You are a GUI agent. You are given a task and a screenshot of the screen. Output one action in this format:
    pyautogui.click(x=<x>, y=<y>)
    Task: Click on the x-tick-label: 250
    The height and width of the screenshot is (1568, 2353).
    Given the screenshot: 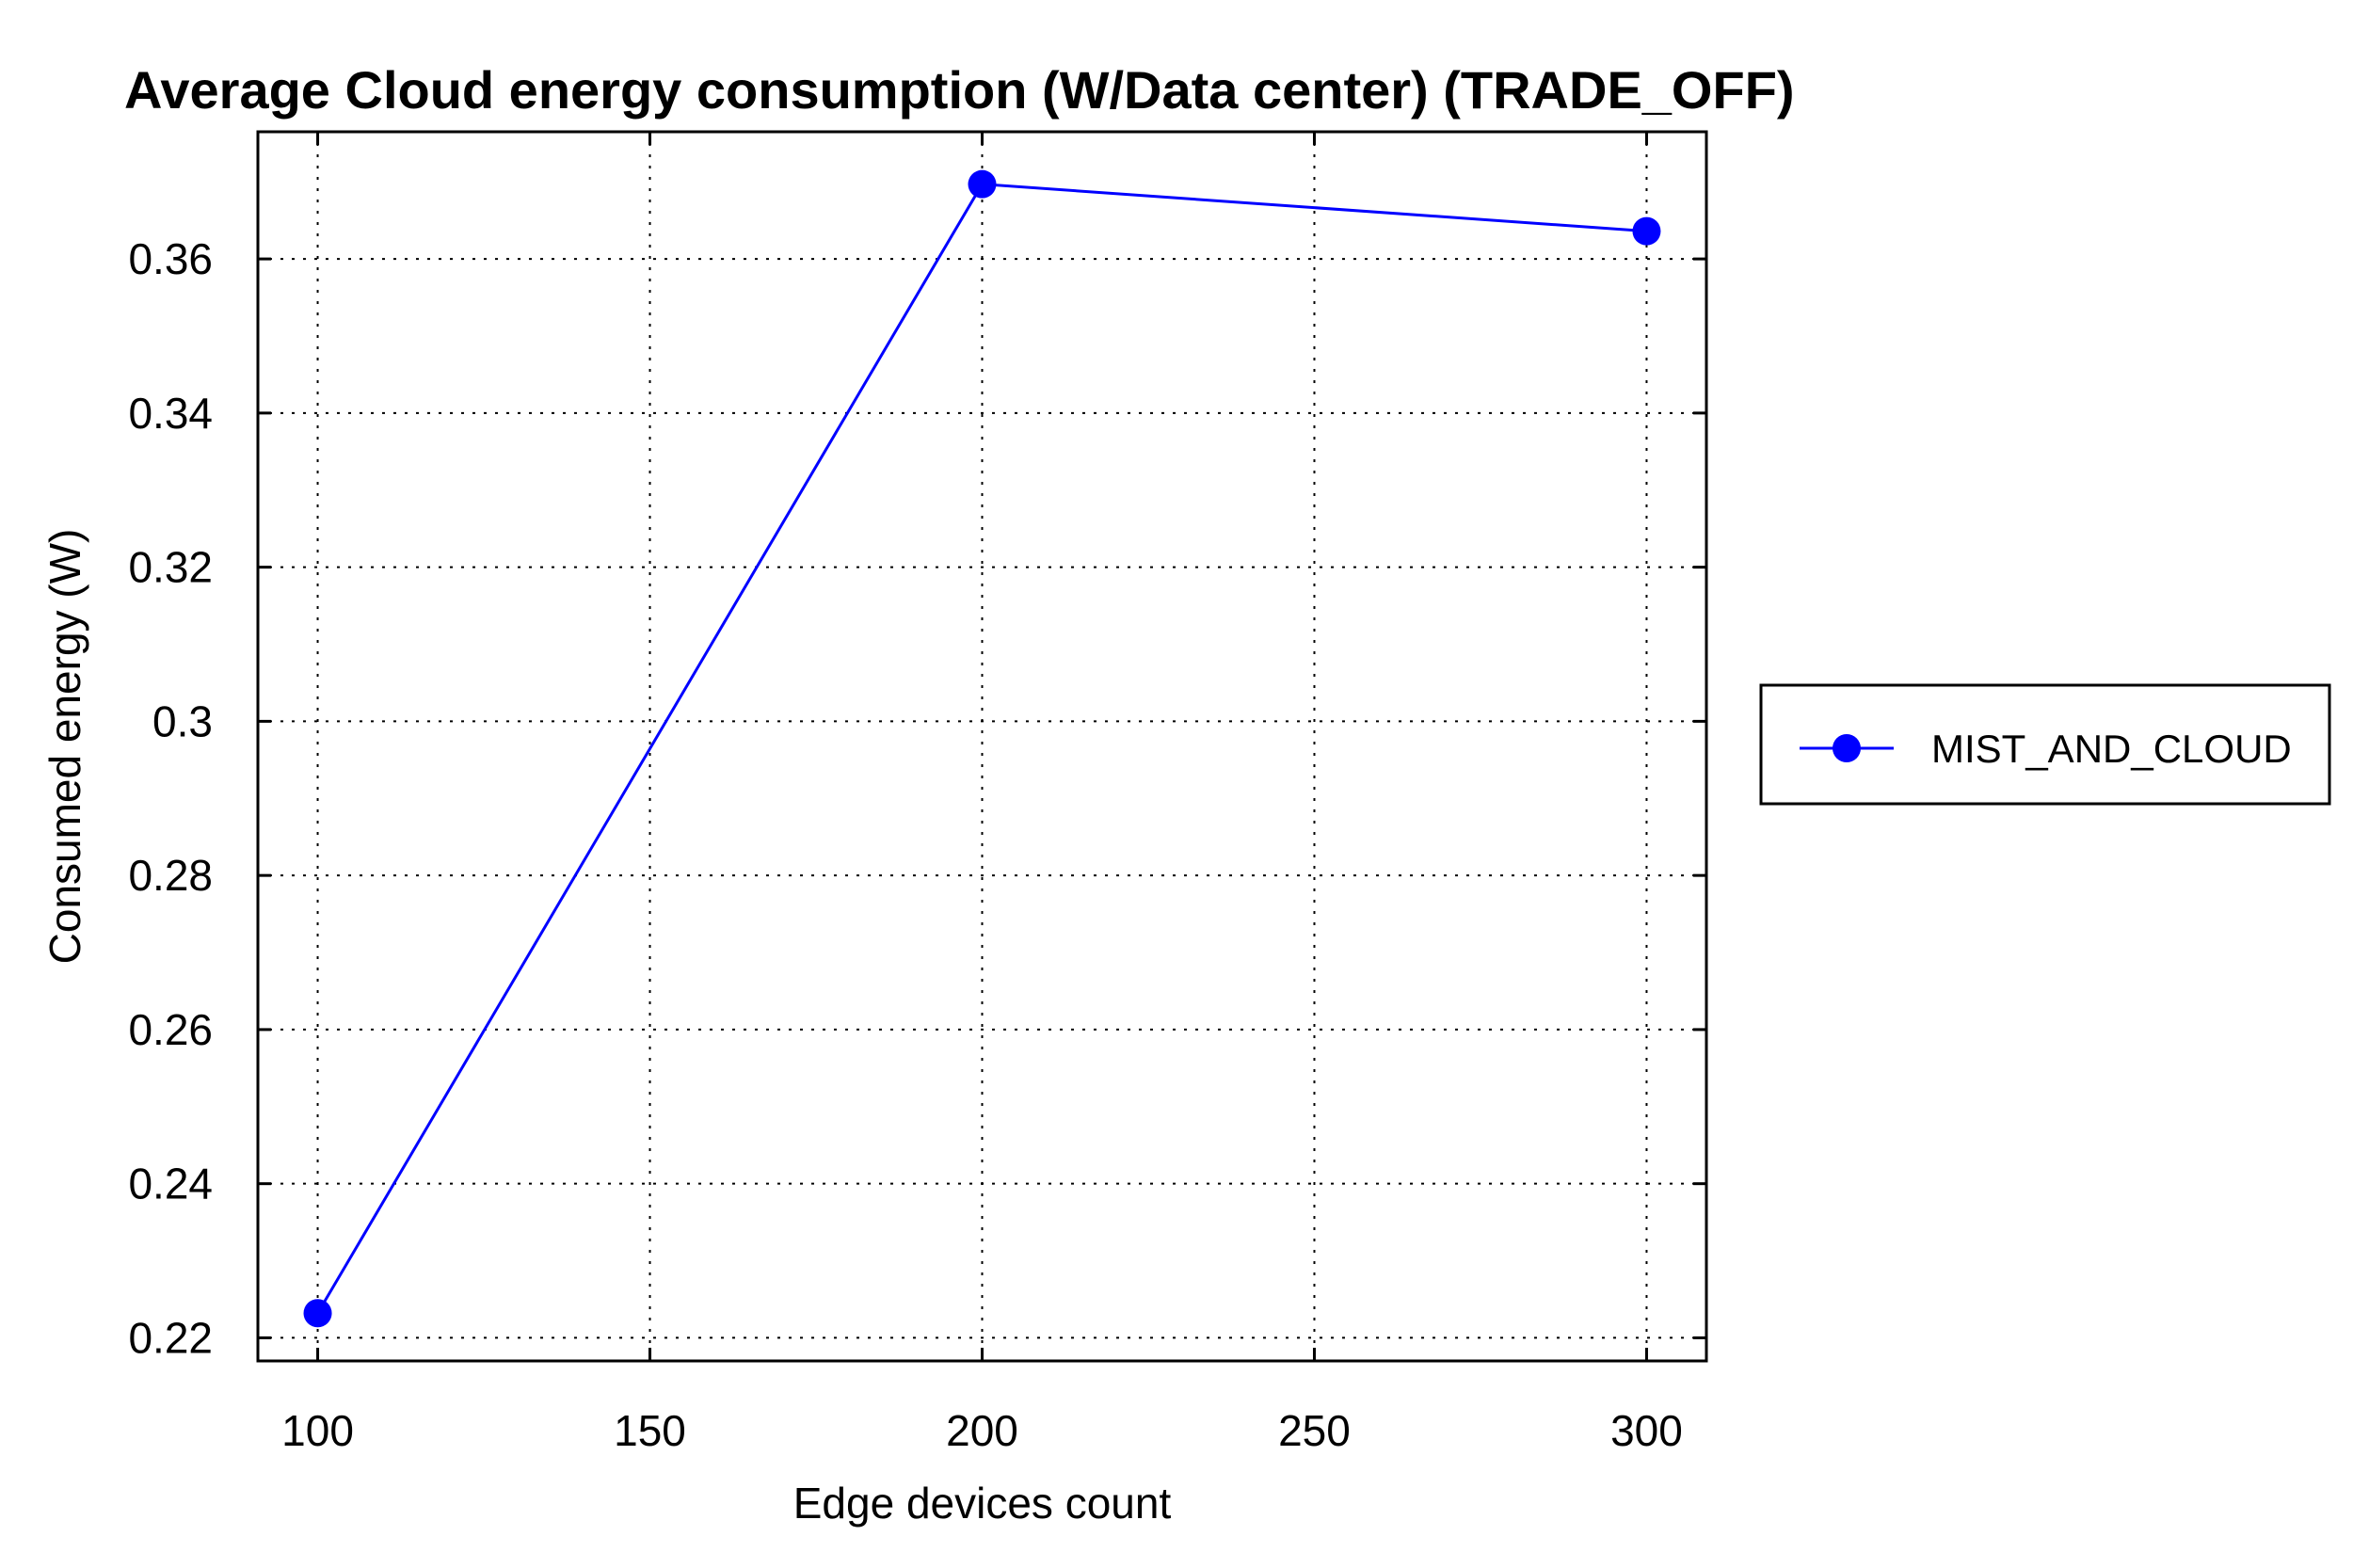 What is the action you would take?
    pyautogui.click(x=1315, y=1430)
    